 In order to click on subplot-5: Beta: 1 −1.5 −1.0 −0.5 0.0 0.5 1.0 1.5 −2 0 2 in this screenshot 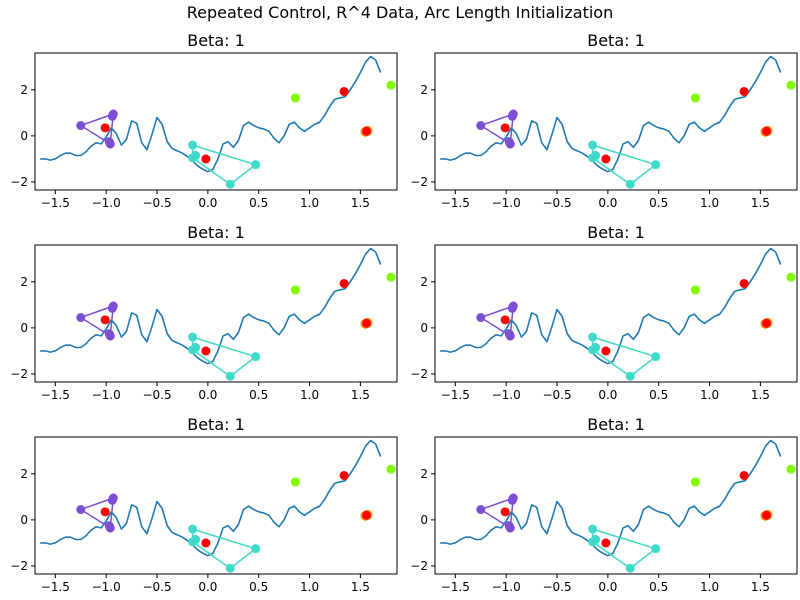, I will do `click(204, 504)`.